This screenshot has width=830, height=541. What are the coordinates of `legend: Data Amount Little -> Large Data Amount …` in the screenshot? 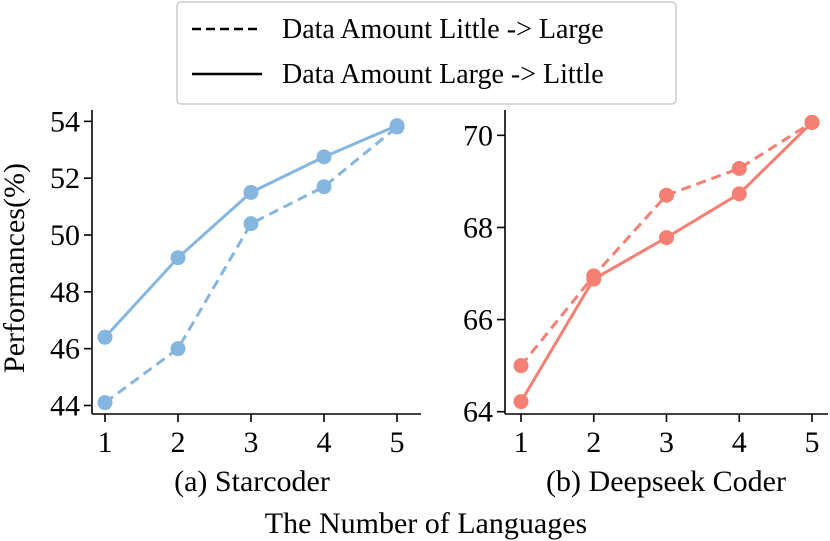 It's located at (426, 53).